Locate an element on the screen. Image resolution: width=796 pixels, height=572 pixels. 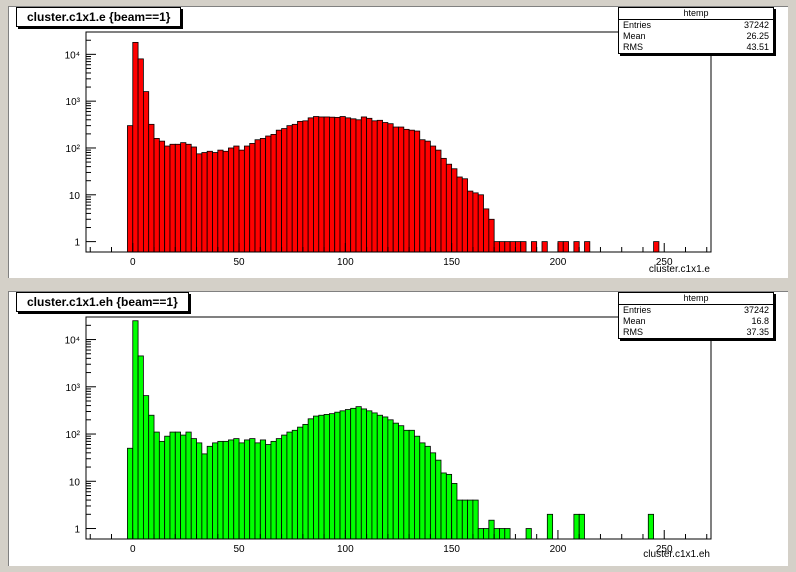
stats-row-rms: RMS 37.35 is located at coordinates (696, 332).